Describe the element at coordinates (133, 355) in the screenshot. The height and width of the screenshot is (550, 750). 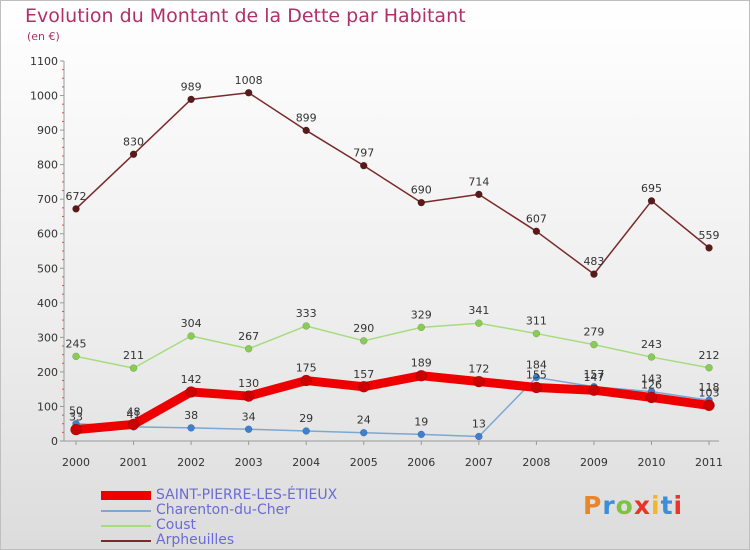
I see `data-label: 211` at that location.